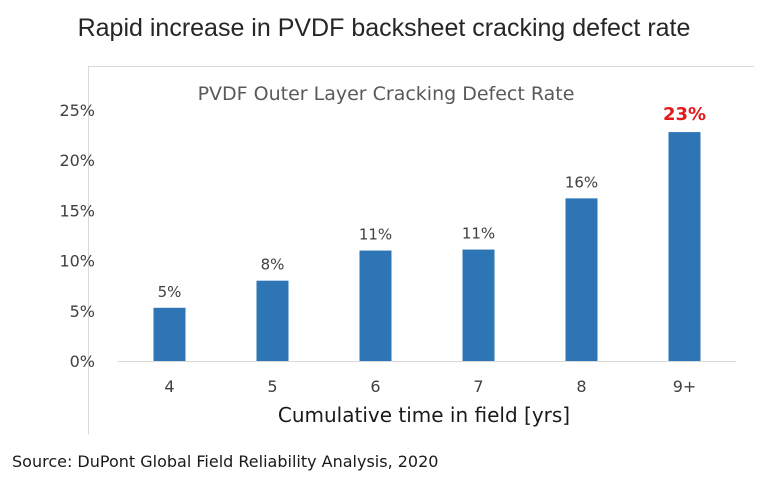 Image resolution: width=768 pixels, height=482 pixels. What do you see at coordinates (77, 261) in the screenshot?
I see `y-tick-label: 10%` at bounding box center [77, 261].